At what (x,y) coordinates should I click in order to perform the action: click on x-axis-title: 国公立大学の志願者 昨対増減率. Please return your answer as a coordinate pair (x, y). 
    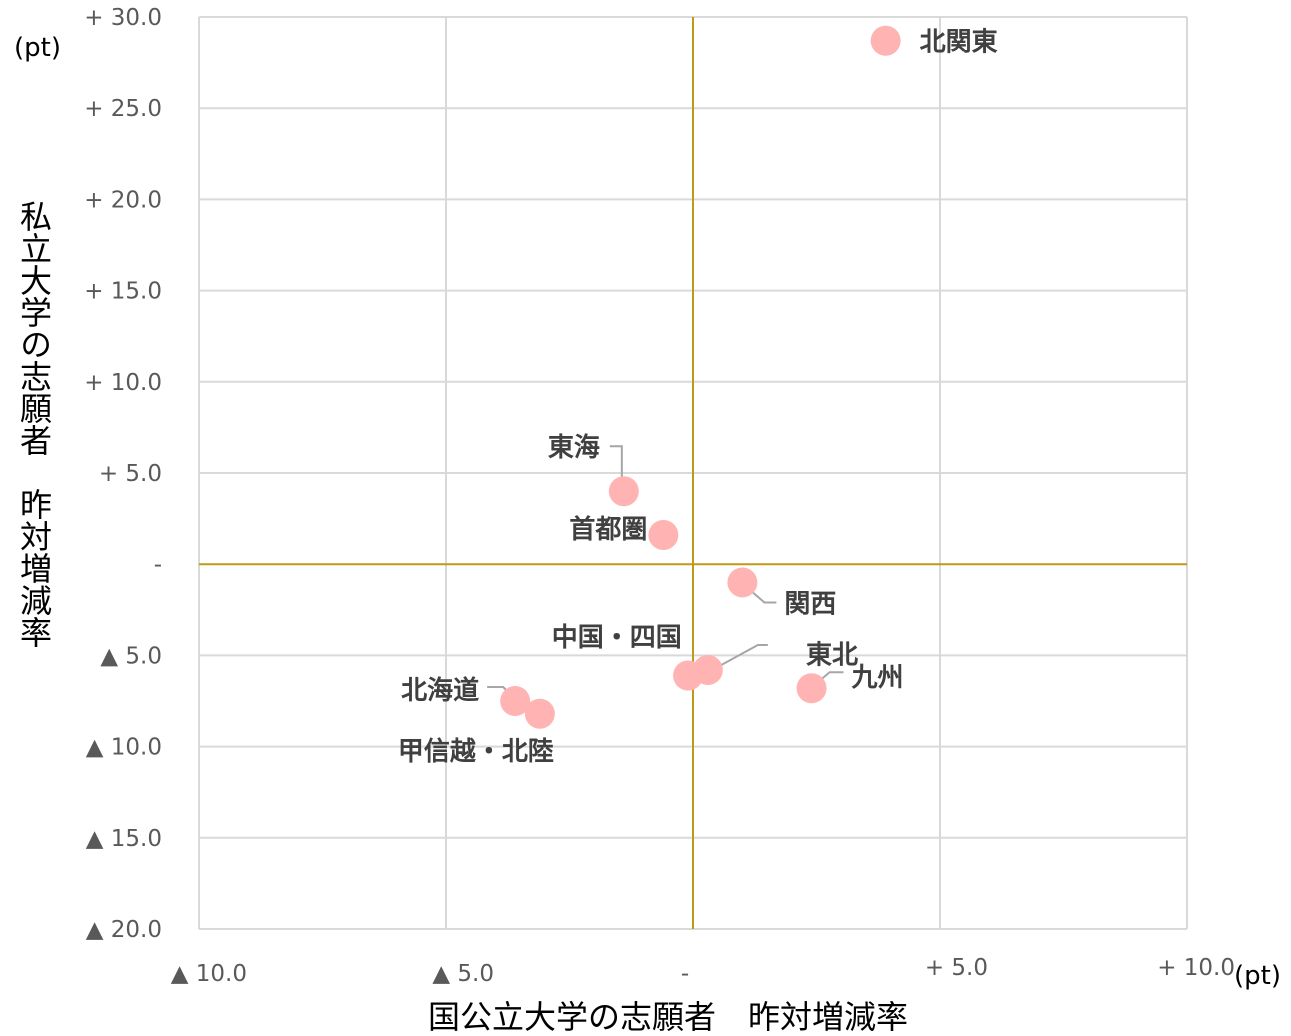
    Looking at the image, I should click on (668, 1017).